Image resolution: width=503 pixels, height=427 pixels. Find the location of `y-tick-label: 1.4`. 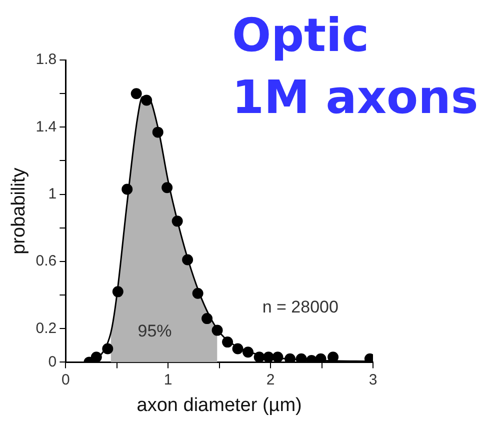

y-tick-label: 1.4 is located at coordinates (46, 127).